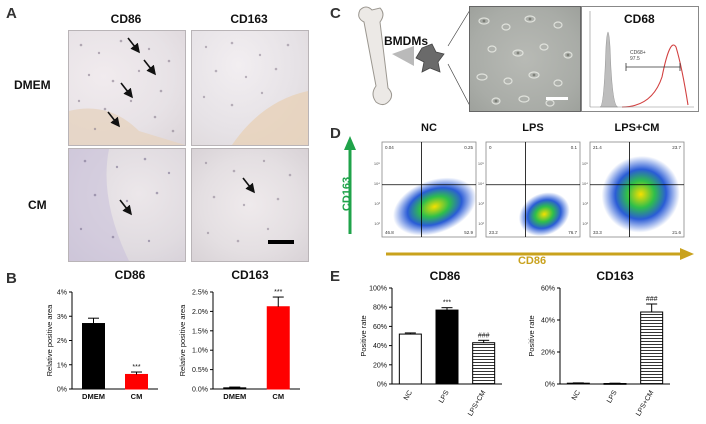  I want to click on chart-e2-title: CD163, so click(615, 276).